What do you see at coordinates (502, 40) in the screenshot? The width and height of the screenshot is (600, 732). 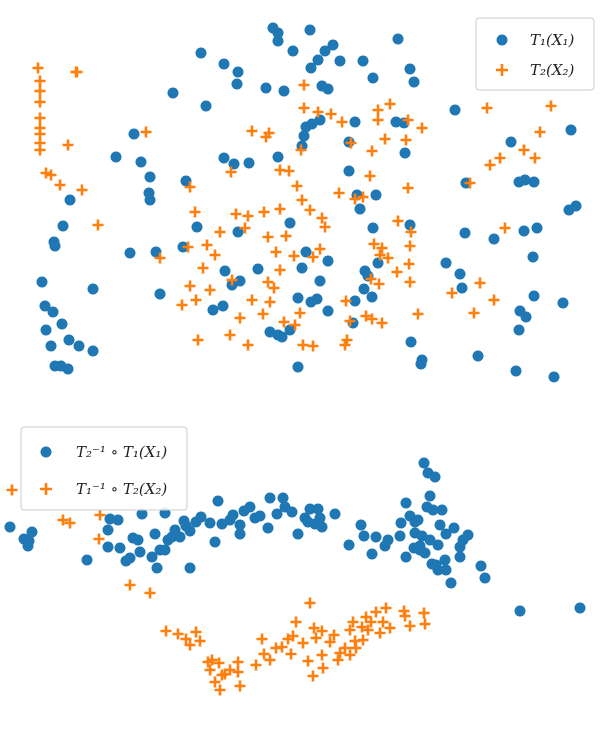 I see `top-legend-circle-marker` at bounding box center [502, 40].